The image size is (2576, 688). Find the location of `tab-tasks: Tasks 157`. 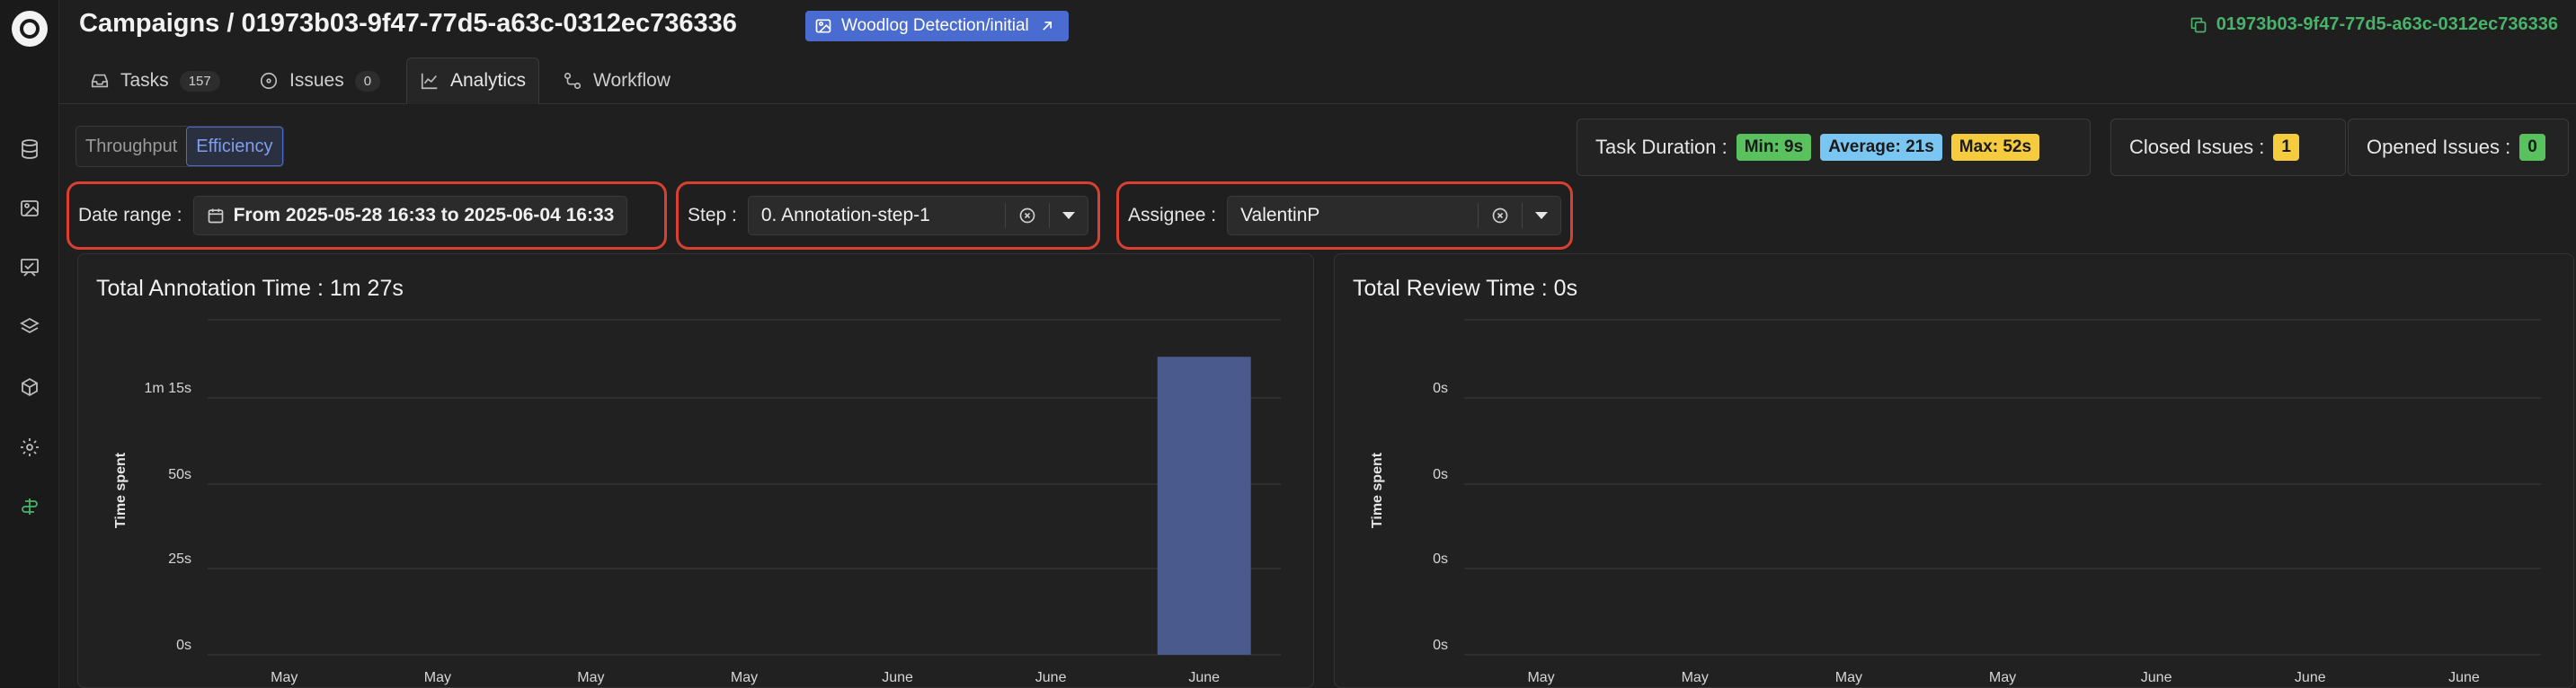

tab-tasks: Tasks 157 is located at coordinates (155, 80).